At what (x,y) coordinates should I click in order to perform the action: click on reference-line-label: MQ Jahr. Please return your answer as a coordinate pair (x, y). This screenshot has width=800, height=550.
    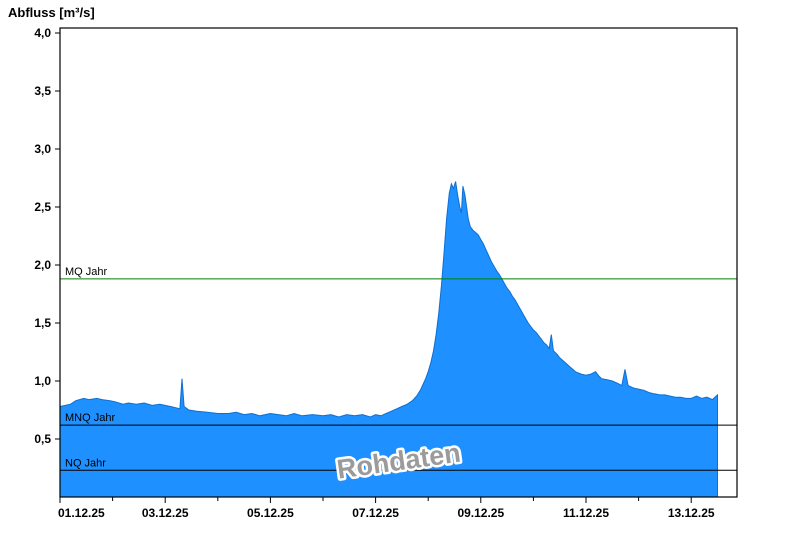
    Looking at the image, I should click on (86, 272).